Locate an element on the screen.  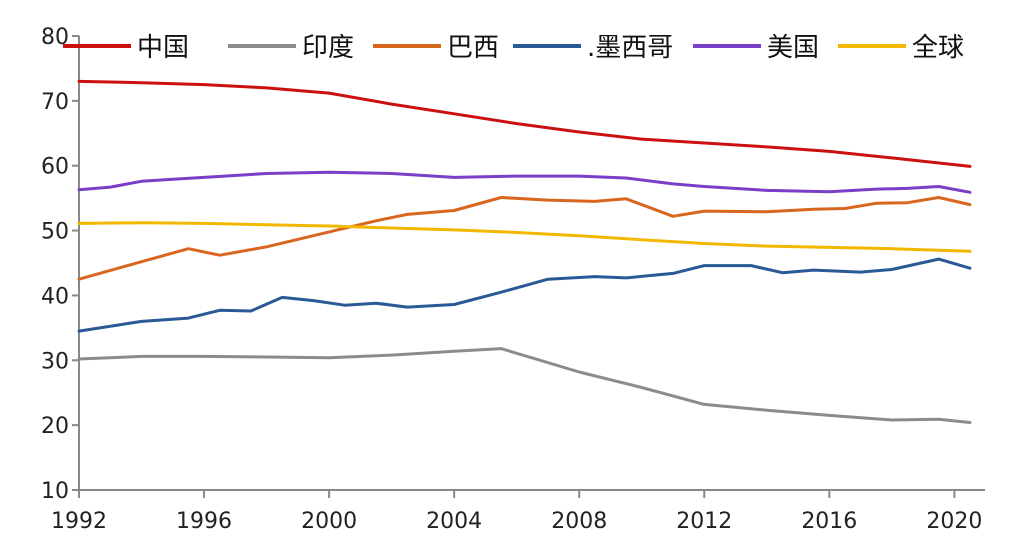
legend: 中国 印度 巴西 .墨西哥 美国 全球 is located at coordinates (513, 48).